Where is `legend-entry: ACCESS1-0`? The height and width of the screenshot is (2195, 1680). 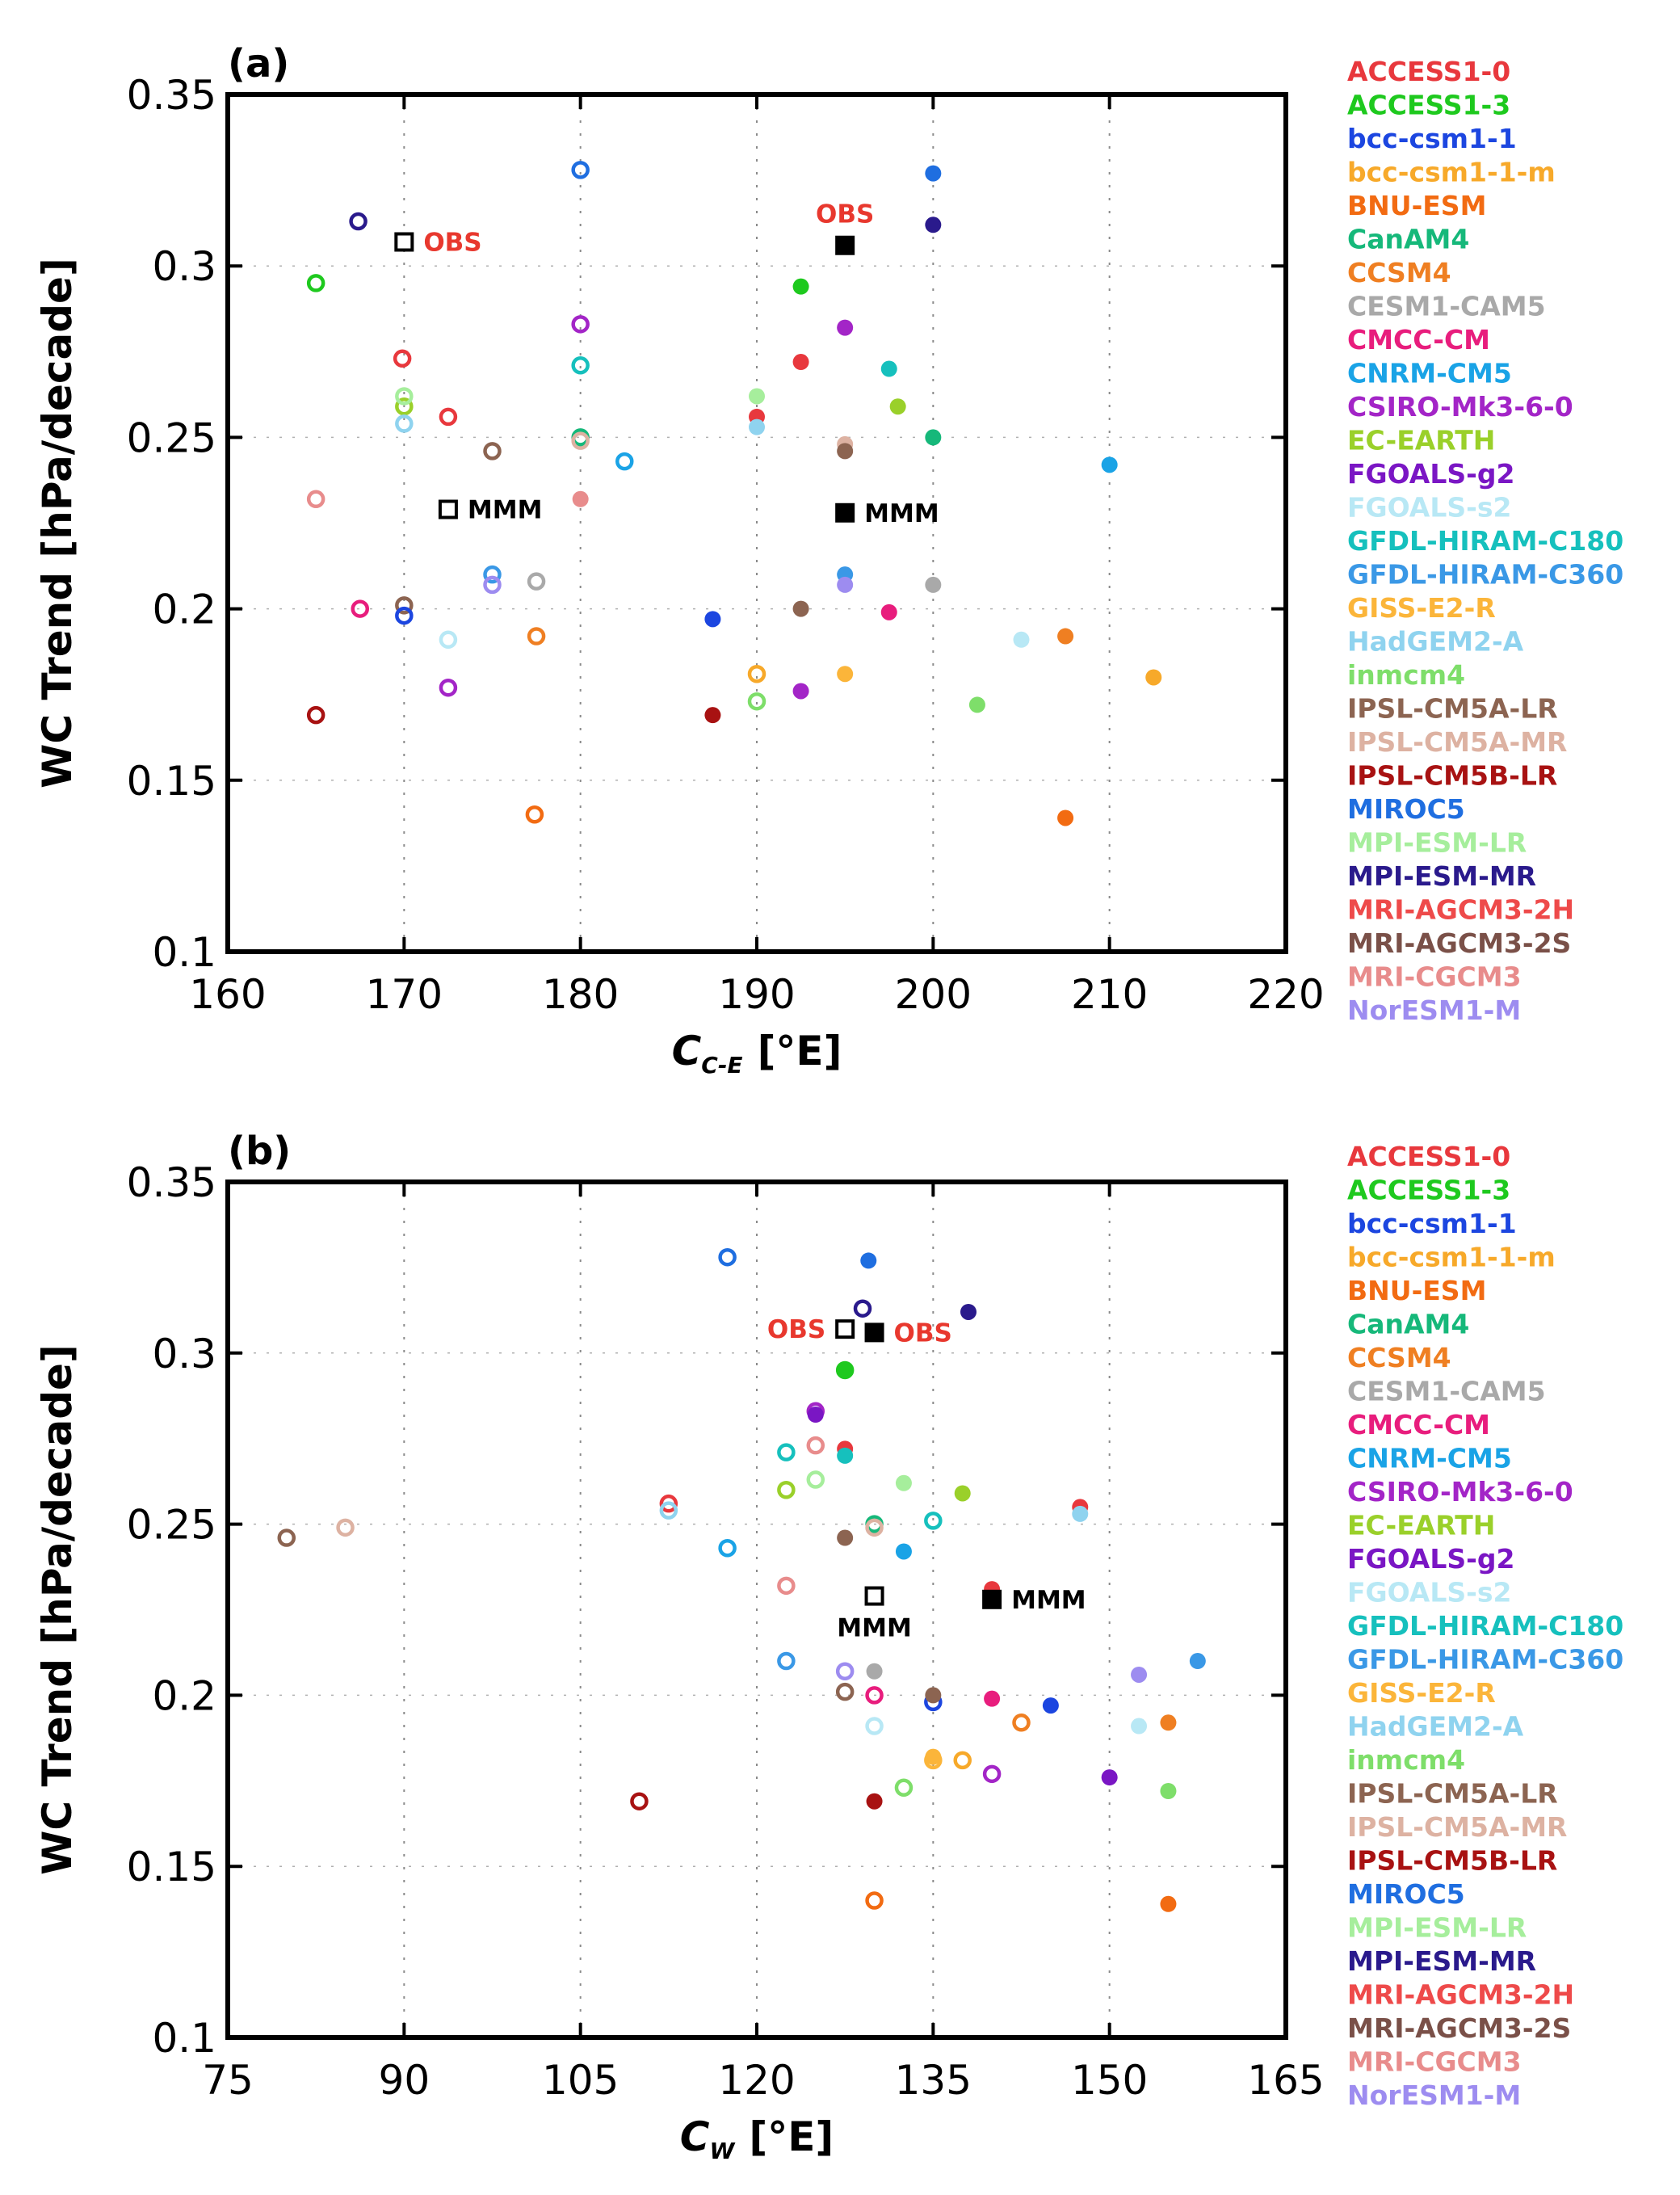
legend-entry: ACCESS1-0 is located at coordinates (1428, 71).